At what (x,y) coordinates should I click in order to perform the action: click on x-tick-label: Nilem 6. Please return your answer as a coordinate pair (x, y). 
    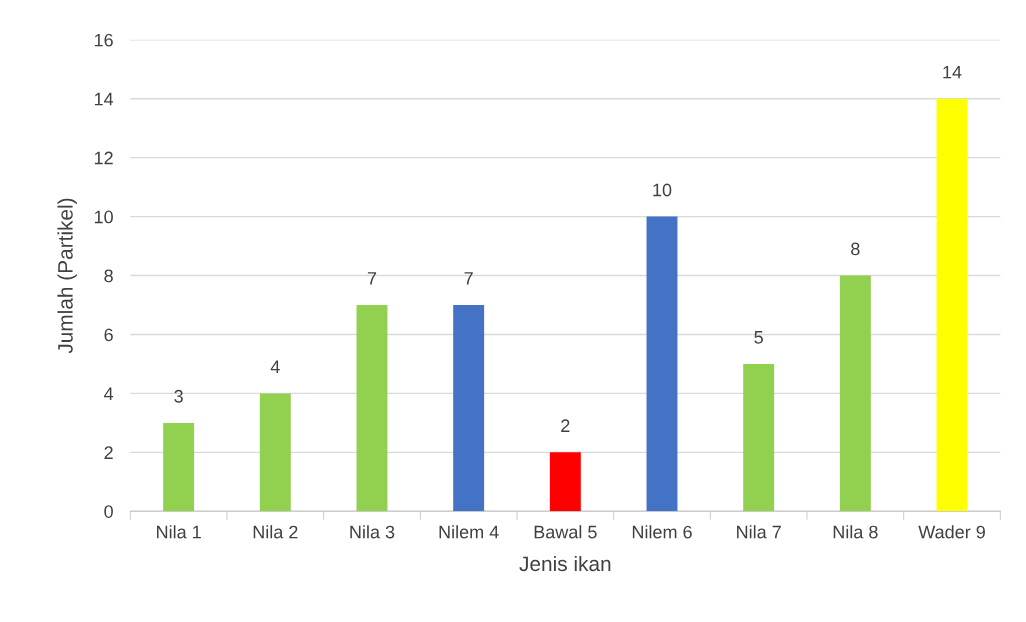
    Looking at the image, I should click on (662, 532).